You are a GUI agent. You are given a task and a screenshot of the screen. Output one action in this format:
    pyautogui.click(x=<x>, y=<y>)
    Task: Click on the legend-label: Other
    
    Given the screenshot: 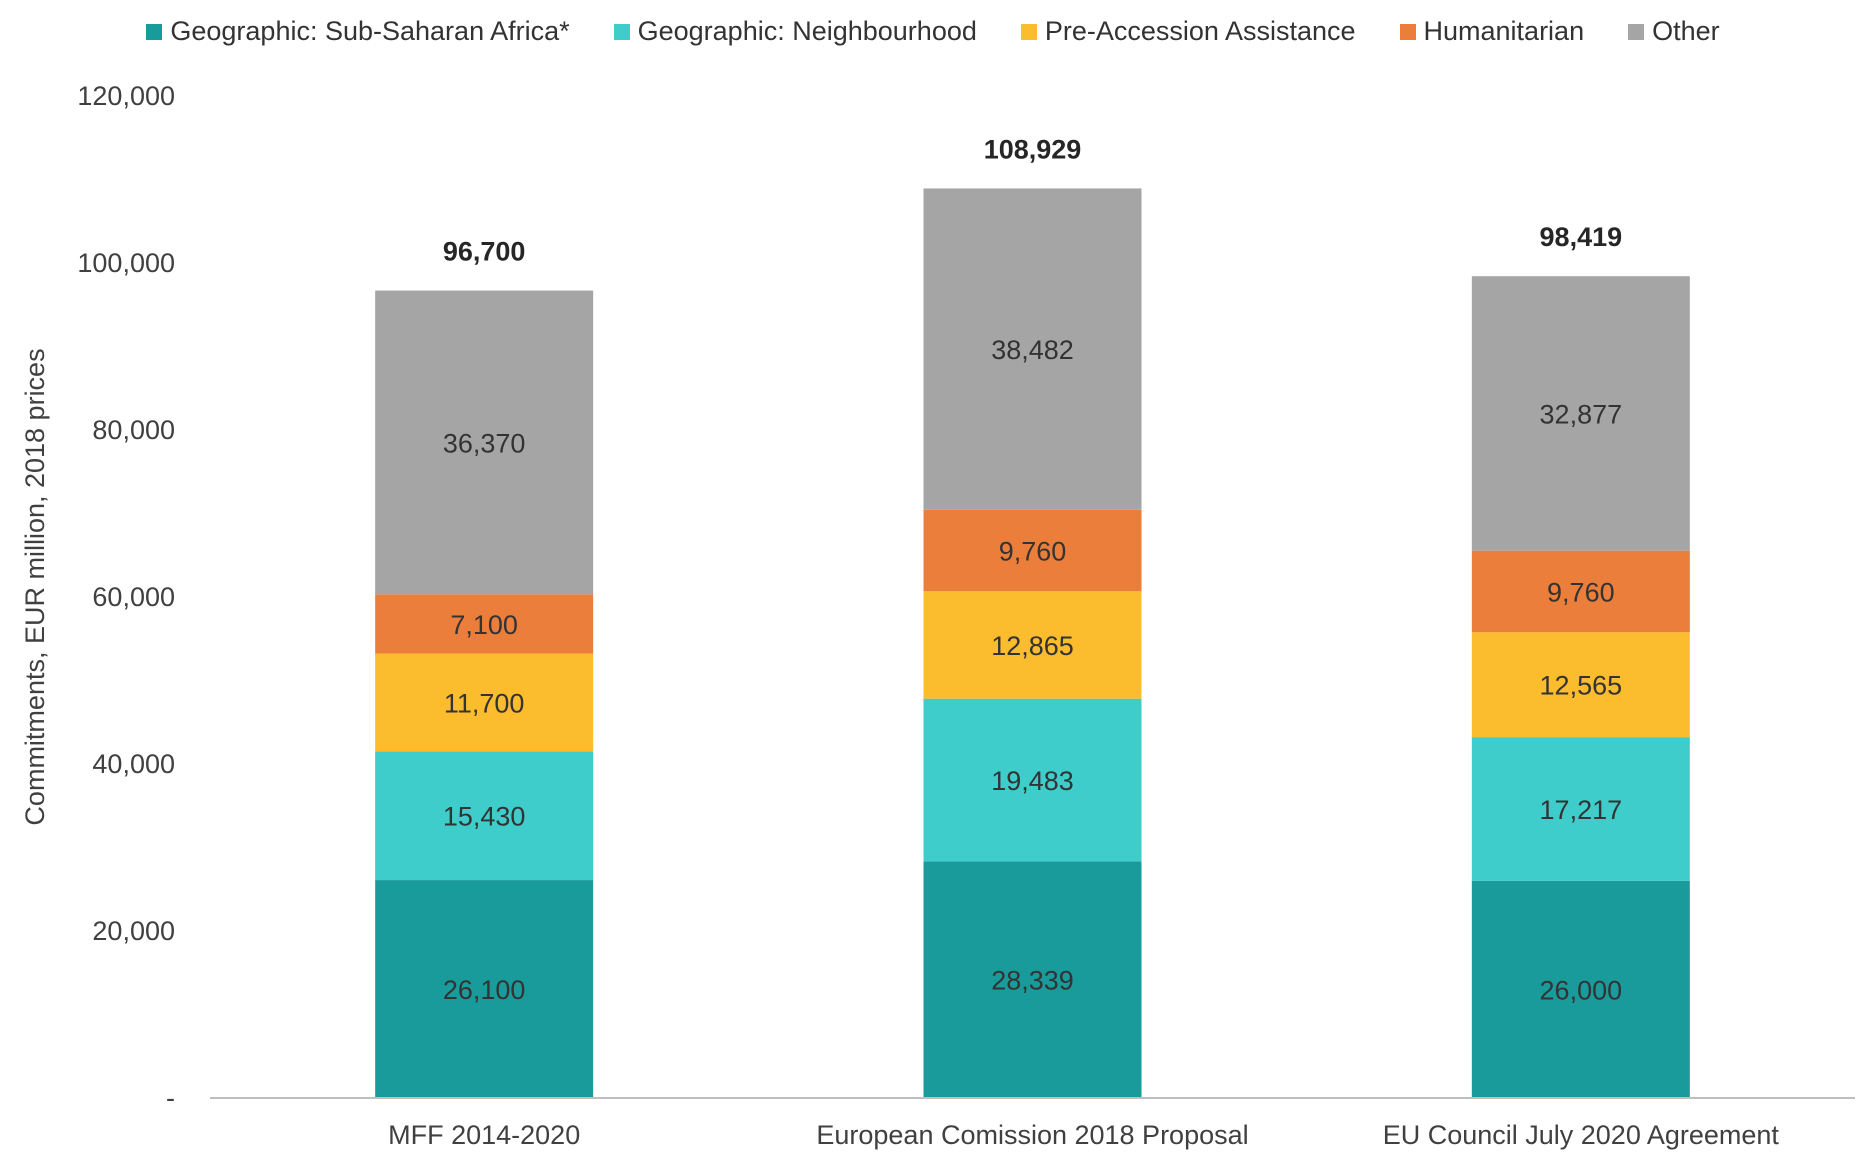 What is the action you would take?
    pyautogui.click(x=1686, y=31)
    